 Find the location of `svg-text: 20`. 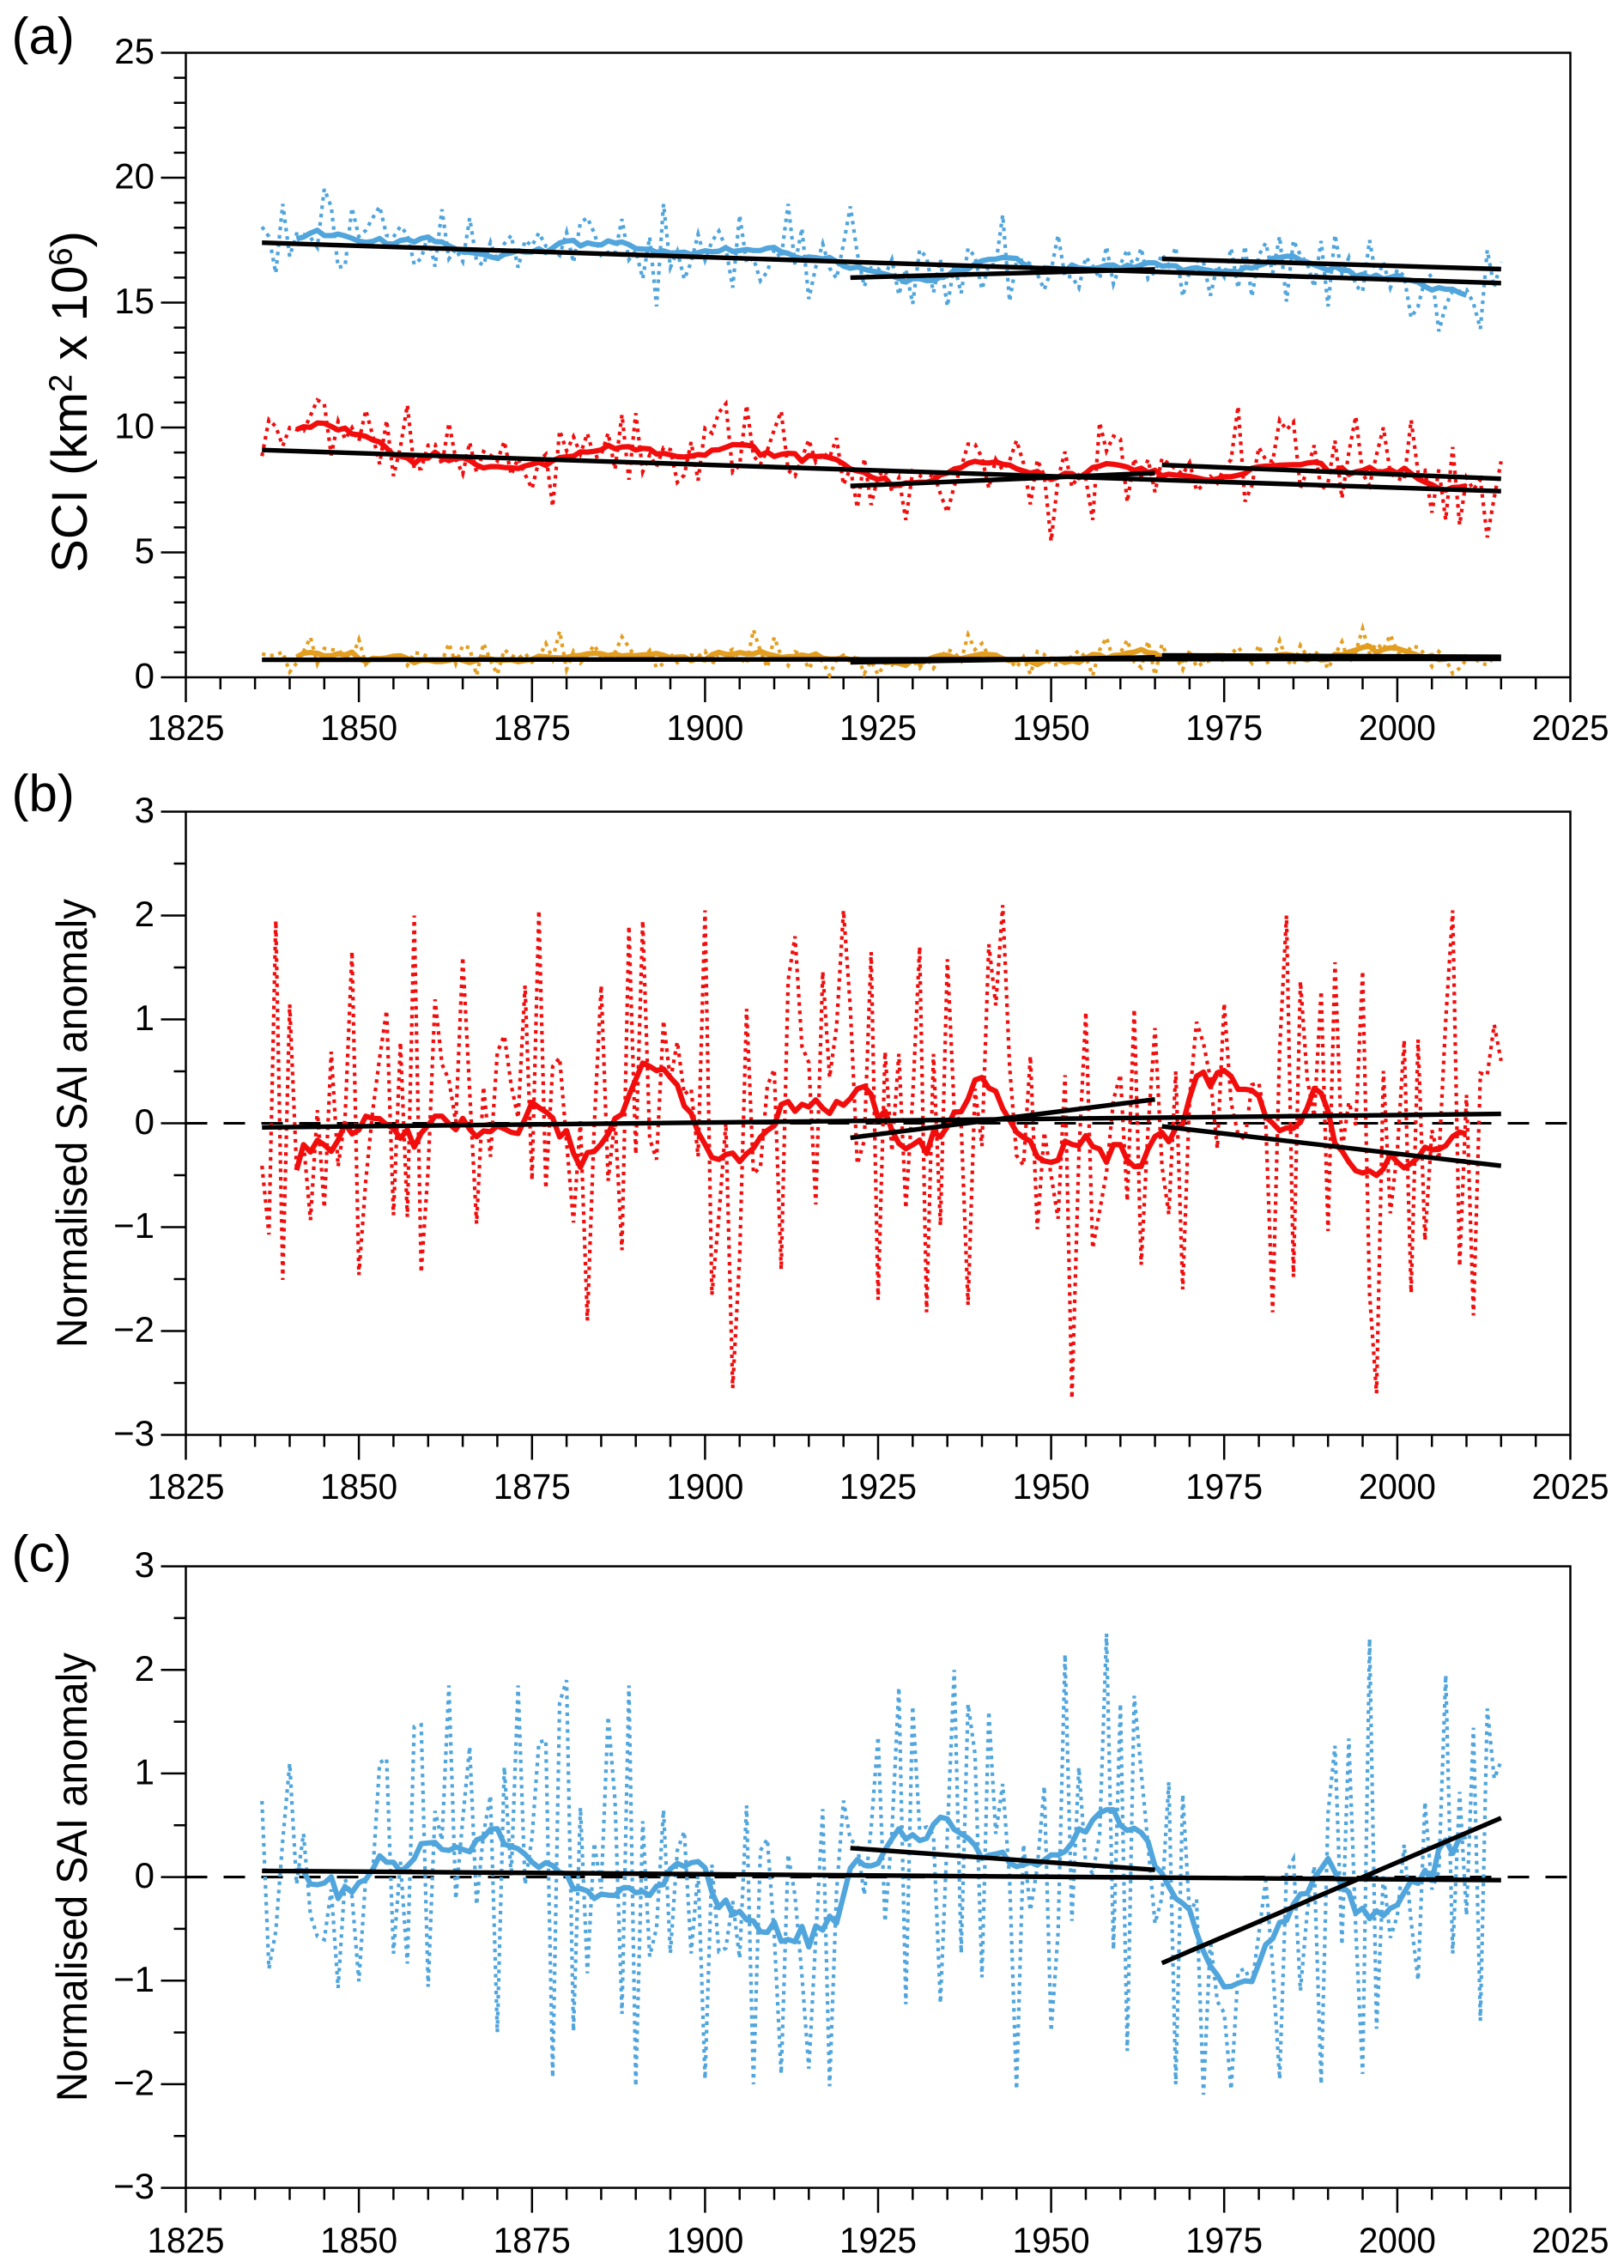

svg-text: 20 is located at coordinates (134, 176).